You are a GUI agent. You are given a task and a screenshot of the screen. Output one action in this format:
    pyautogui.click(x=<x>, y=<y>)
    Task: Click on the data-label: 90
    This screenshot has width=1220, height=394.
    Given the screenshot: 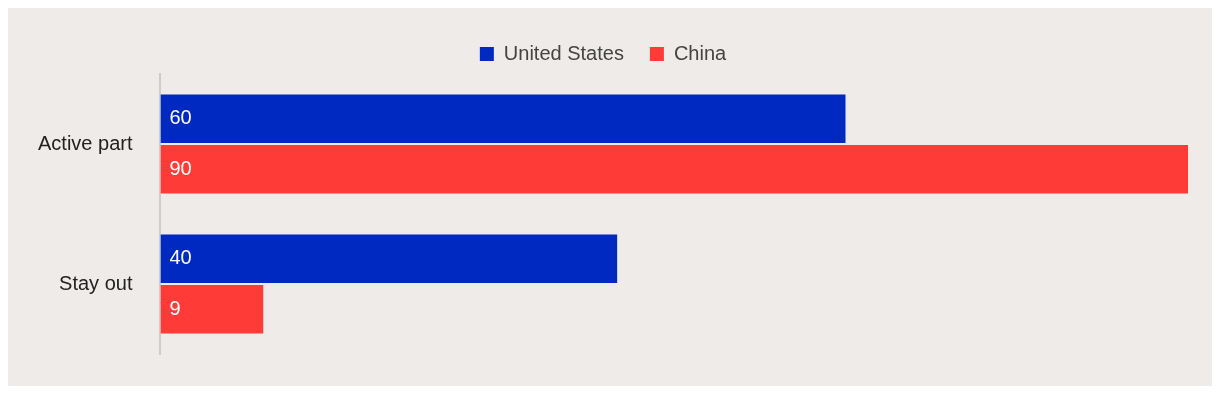 What is the action you would take?
    pyautogui.click(x=180, y=167)
    